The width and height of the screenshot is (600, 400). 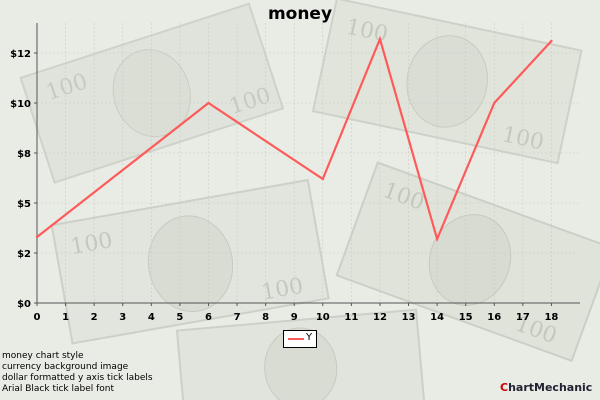 I want to click on x-tick-label: 16, so click(x=494, y=317).